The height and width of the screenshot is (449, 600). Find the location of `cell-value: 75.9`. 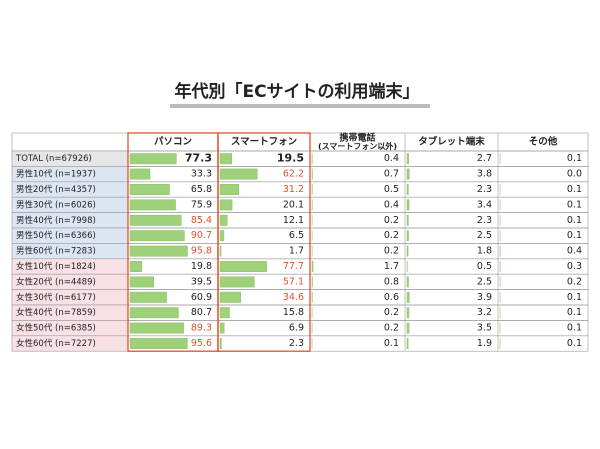

cell-value: 75.9 is located at coordinates (201, 204).